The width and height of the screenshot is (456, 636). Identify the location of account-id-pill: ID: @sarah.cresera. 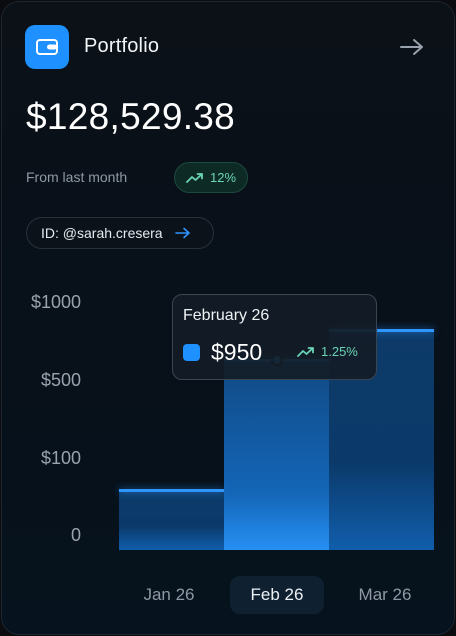
(120, 233).